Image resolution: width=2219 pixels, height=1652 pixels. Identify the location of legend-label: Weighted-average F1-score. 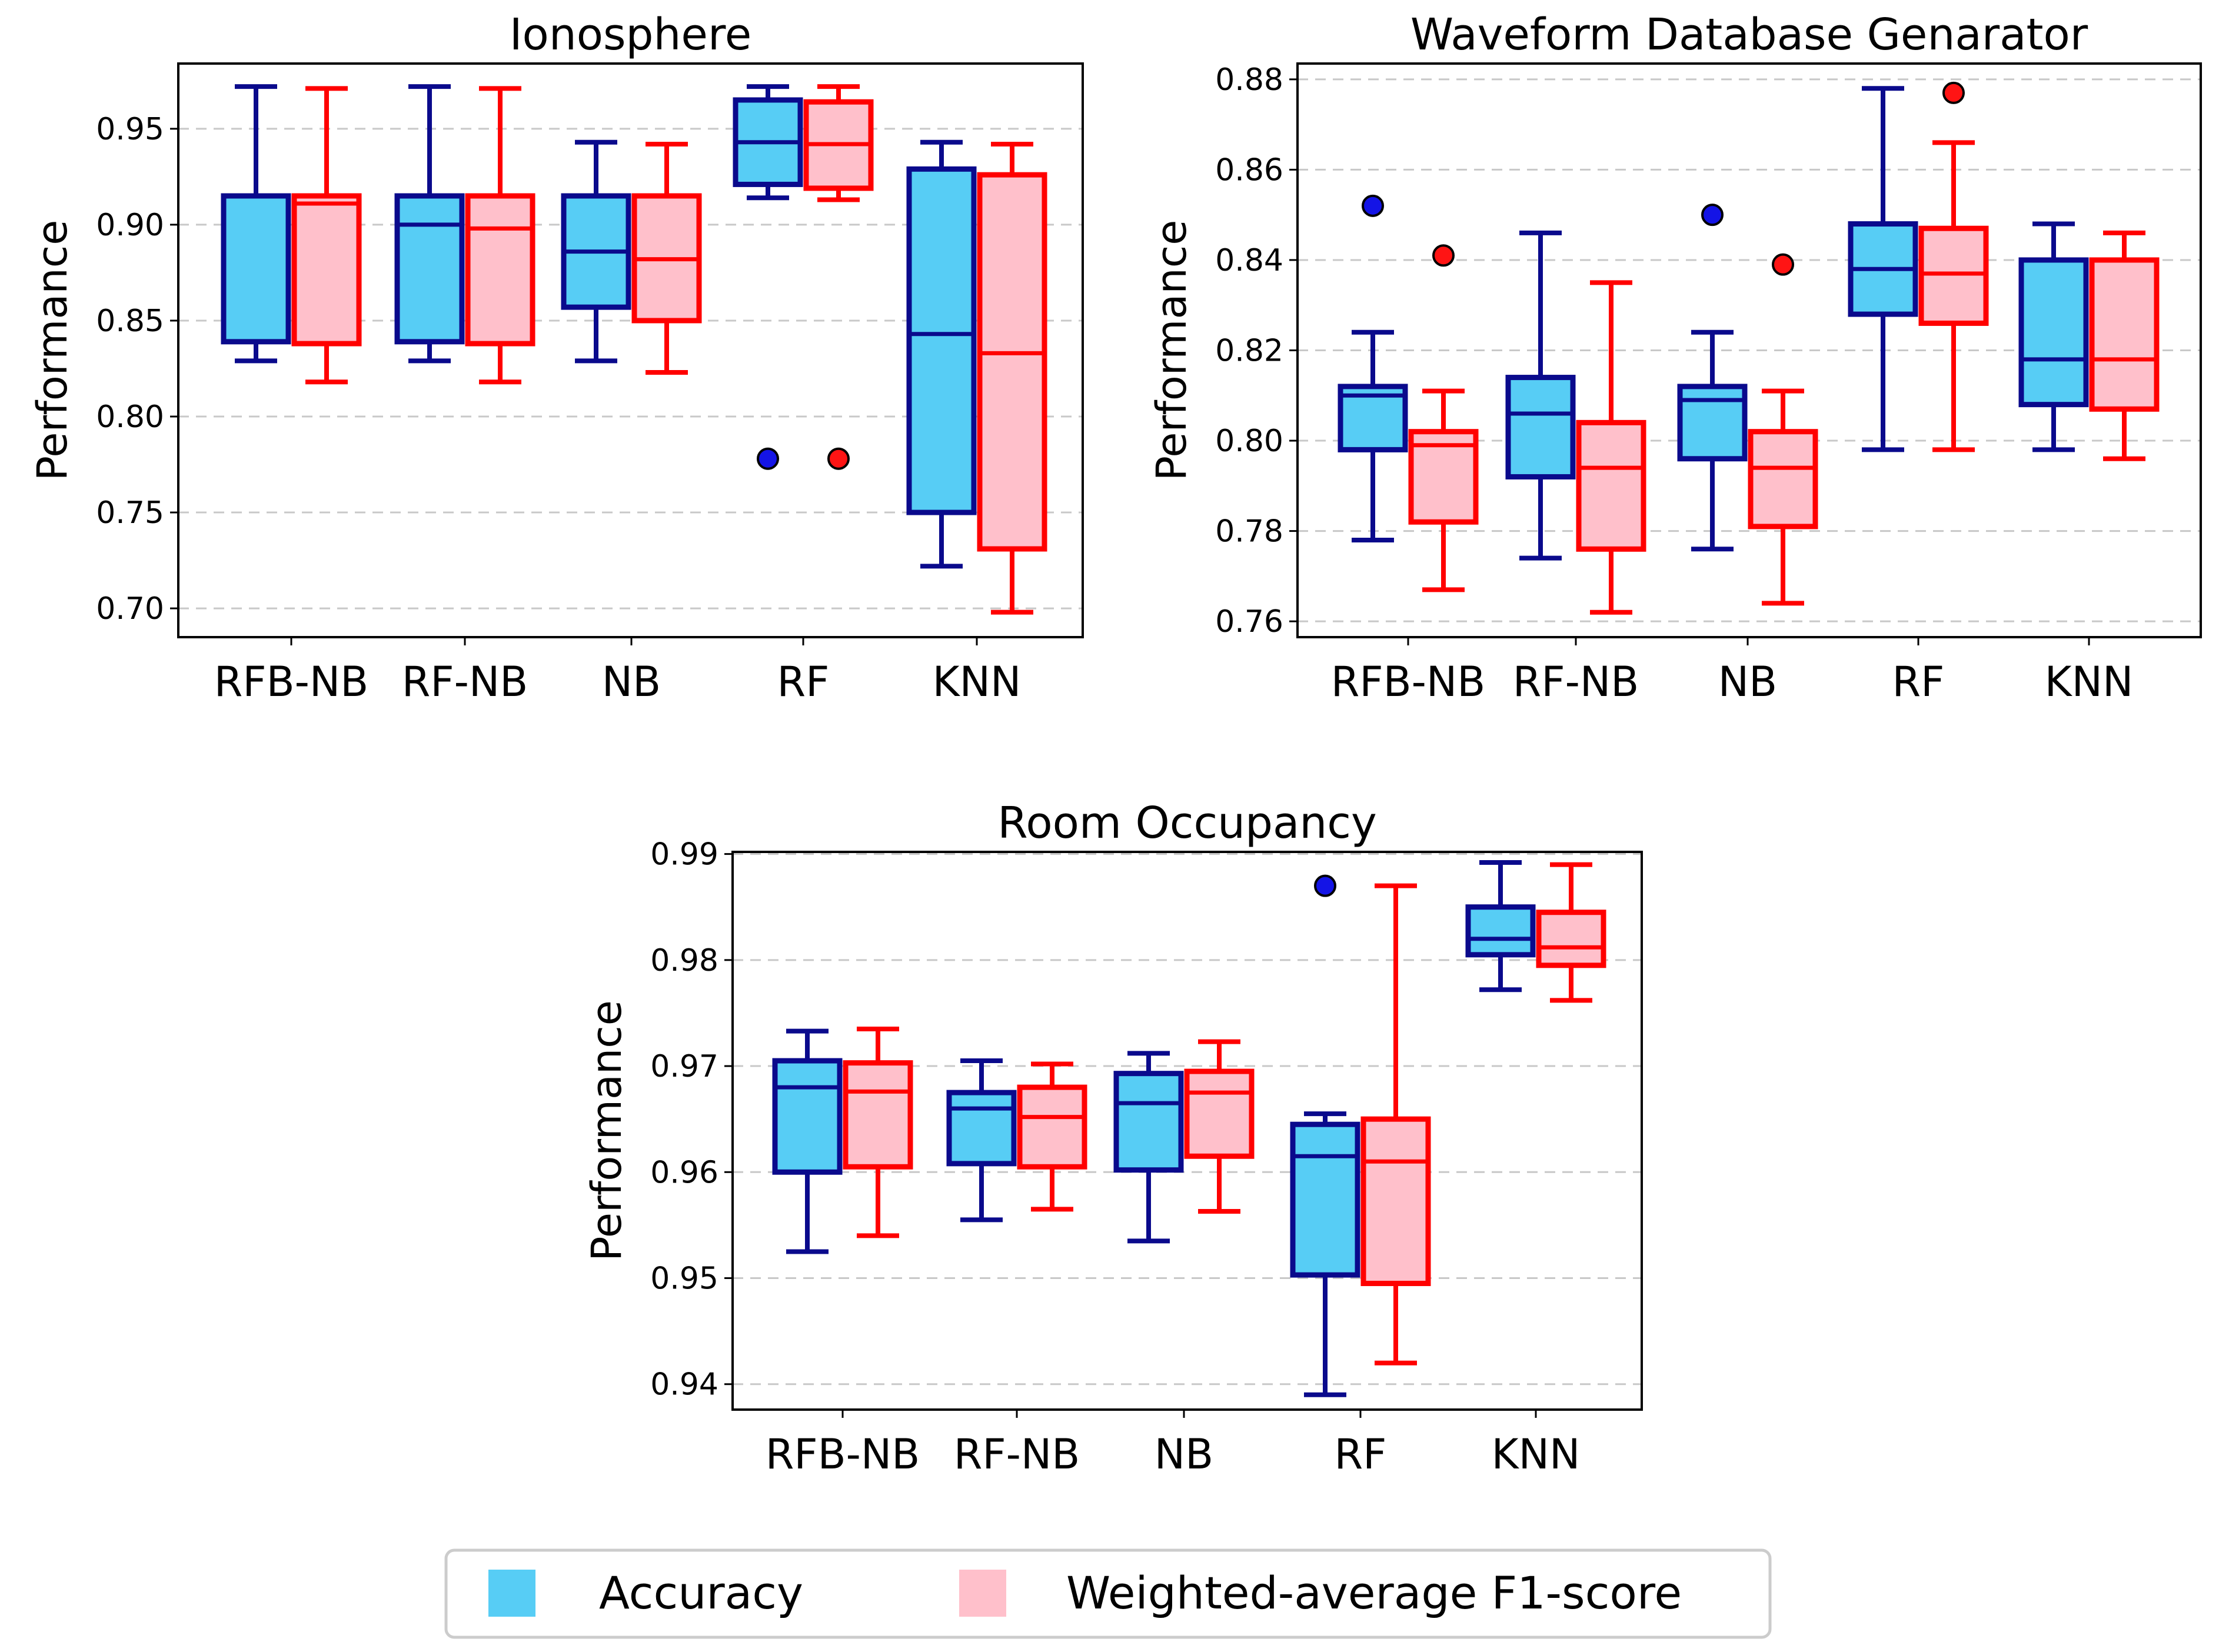
(1374, 1593).